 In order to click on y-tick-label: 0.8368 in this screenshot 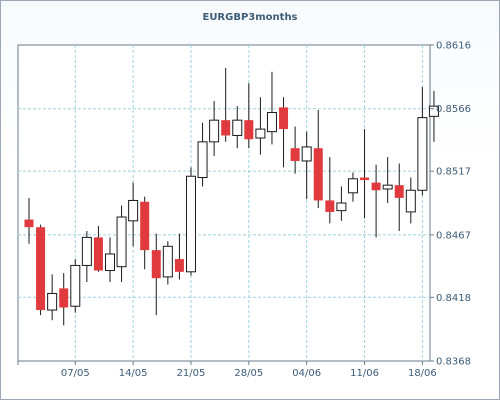, I will do `click(453, 362)`.